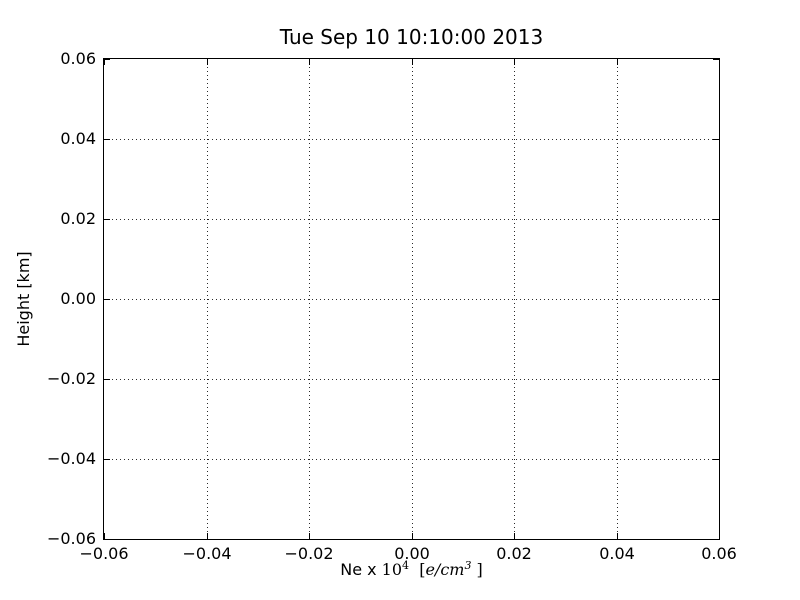 The width and height of the screenshot is (800, 600). What do you see at coordinates (445, 569) in the screenshot?
I see `x-axis-label-math: e/cm` at bounding box center [445, 569].